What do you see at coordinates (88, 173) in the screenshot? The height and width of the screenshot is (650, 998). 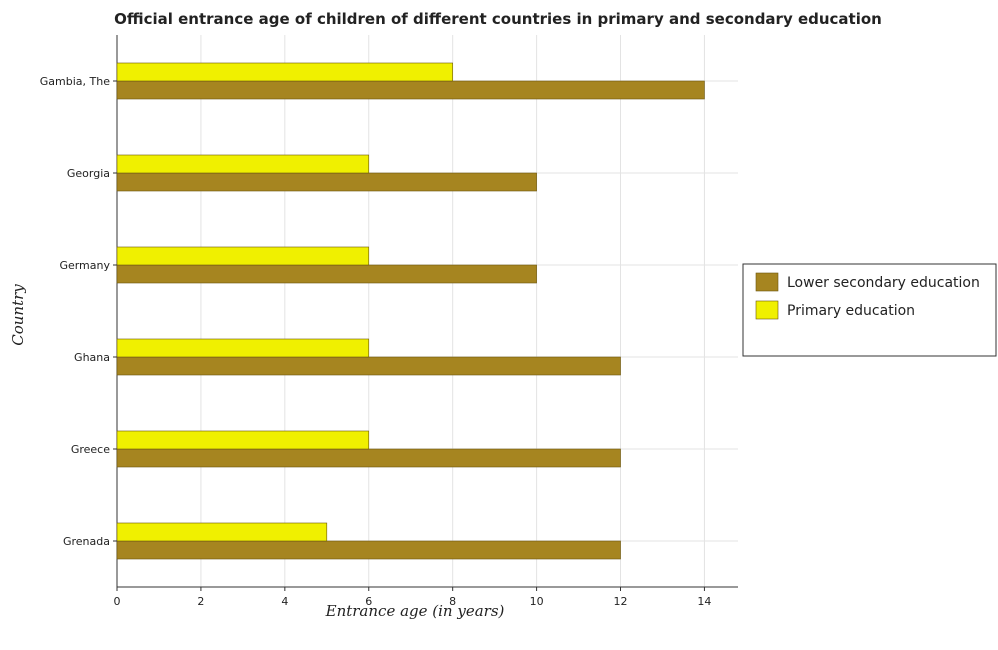 I see `y-tick-label: Georgia` at bounding box center [88, 173].